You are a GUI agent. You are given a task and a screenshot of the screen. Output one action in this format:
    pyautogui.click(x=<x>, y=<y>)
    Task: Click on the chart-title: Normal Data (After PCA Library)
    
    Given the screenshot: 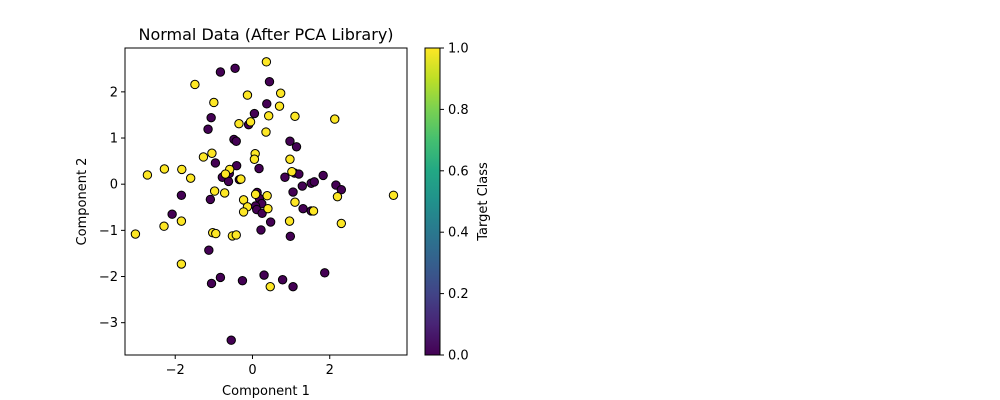 What is the action you would take?
    pyautogui.click(x=265, y=34)
    